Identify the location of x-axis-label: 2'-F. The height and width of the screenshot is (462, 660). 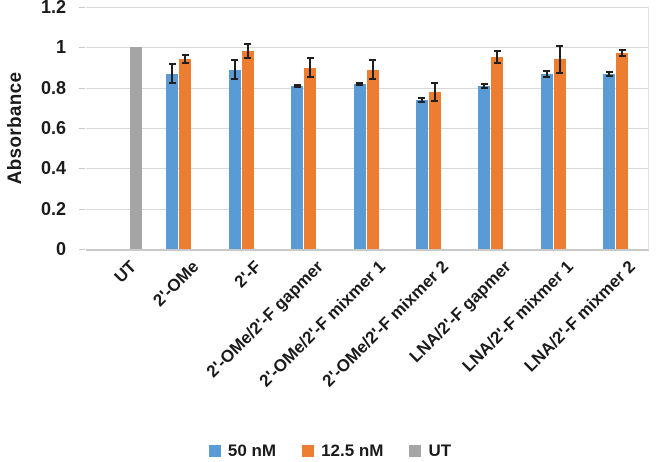
(247, 274).